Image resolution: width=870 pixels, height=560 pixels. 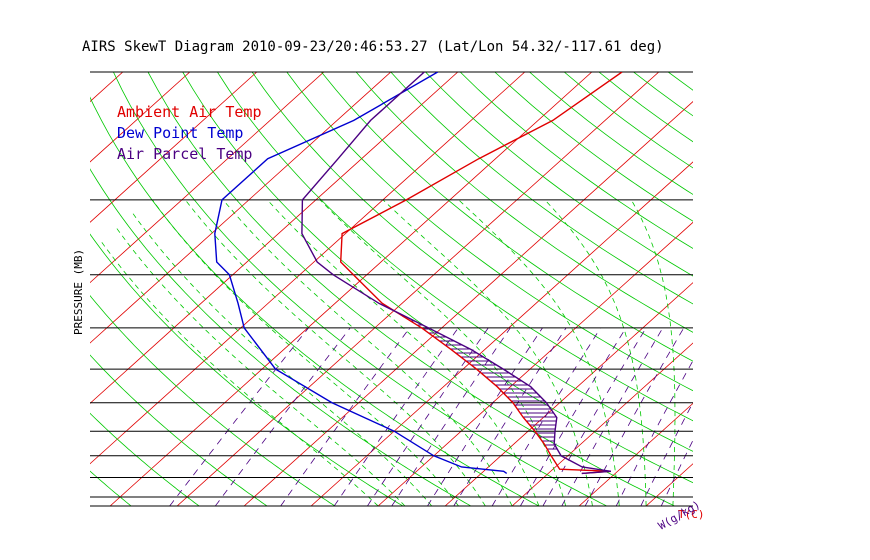 What do you see at coordinates (78, 292) in the screenshot?
I see `y-axis-label: PRESSURE (MB)` at bounding box center [78, 292].